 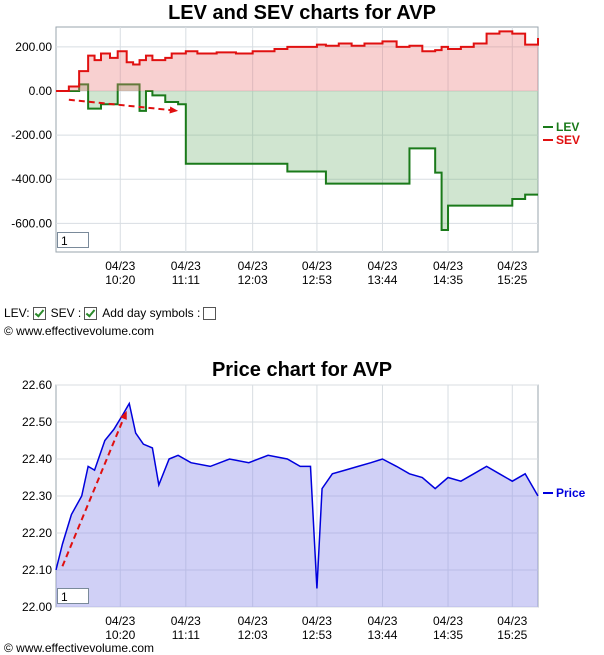 I want to click on y-tick-label: 22.30, so click(x=37, y=496).